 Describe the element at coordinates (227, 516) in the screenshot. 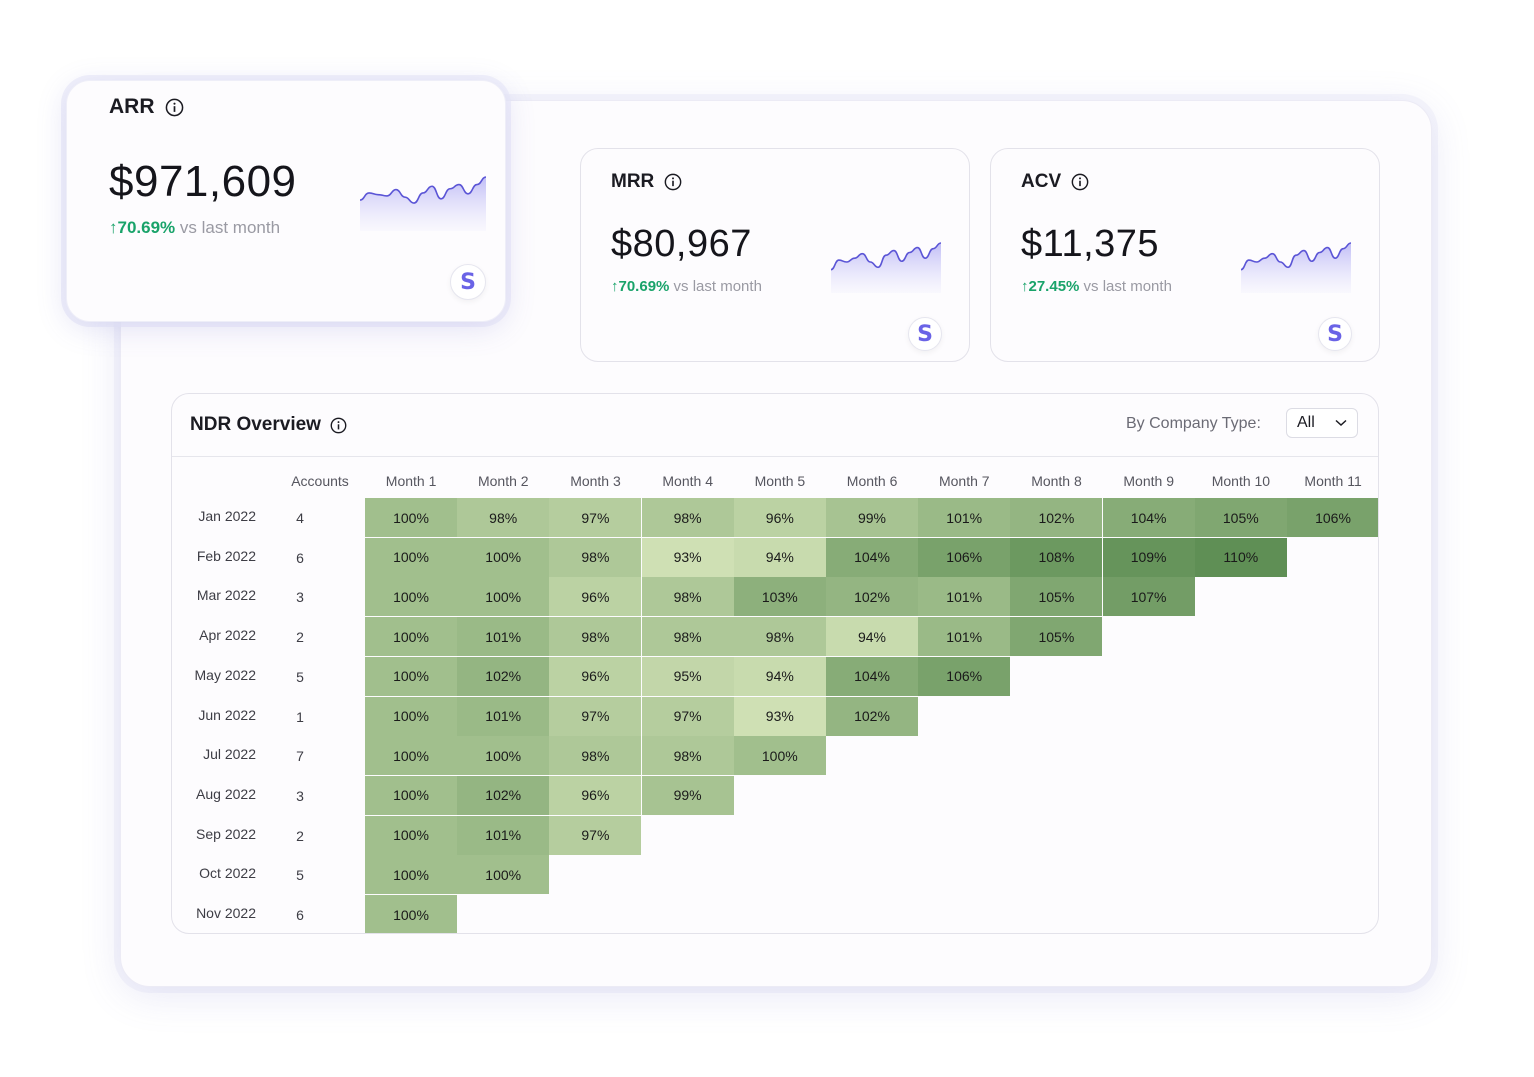

I see `cohort-label: Jan 2022` at that location.